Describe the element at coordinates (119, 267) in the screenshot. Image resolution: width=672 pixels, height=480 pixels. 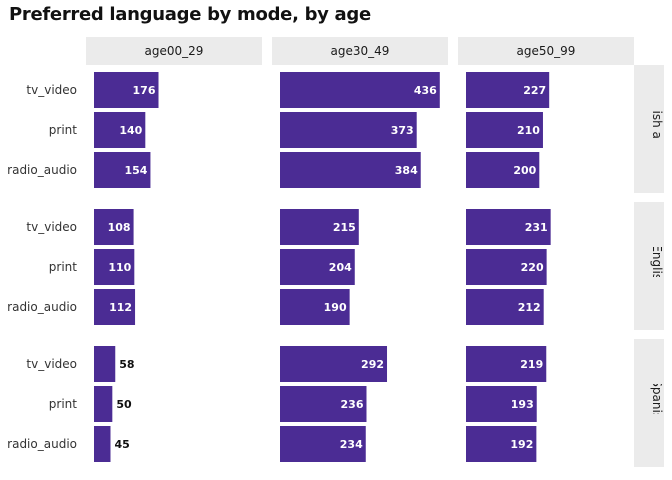
I see `data-label: 110` at that location.